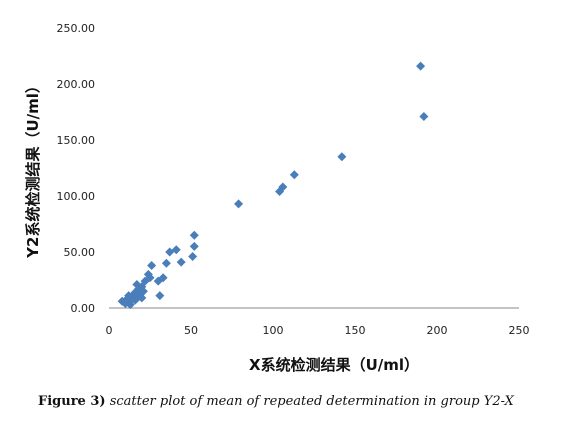 This screenshot has height=430, width=582. I want to click on y-tick-label: 0.00, so click(83, 308).